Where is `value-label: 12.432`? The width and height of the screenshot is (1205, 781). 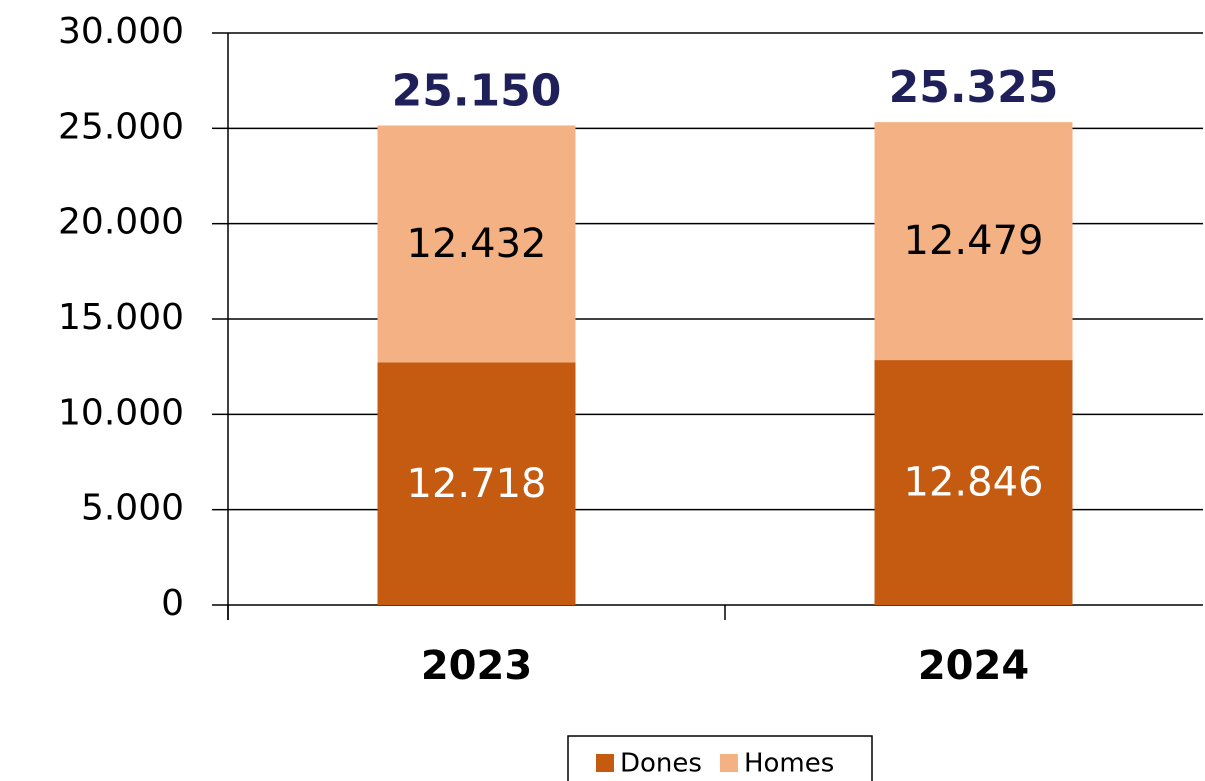 value-label: 12.432 is located at coordinates (477, 244).